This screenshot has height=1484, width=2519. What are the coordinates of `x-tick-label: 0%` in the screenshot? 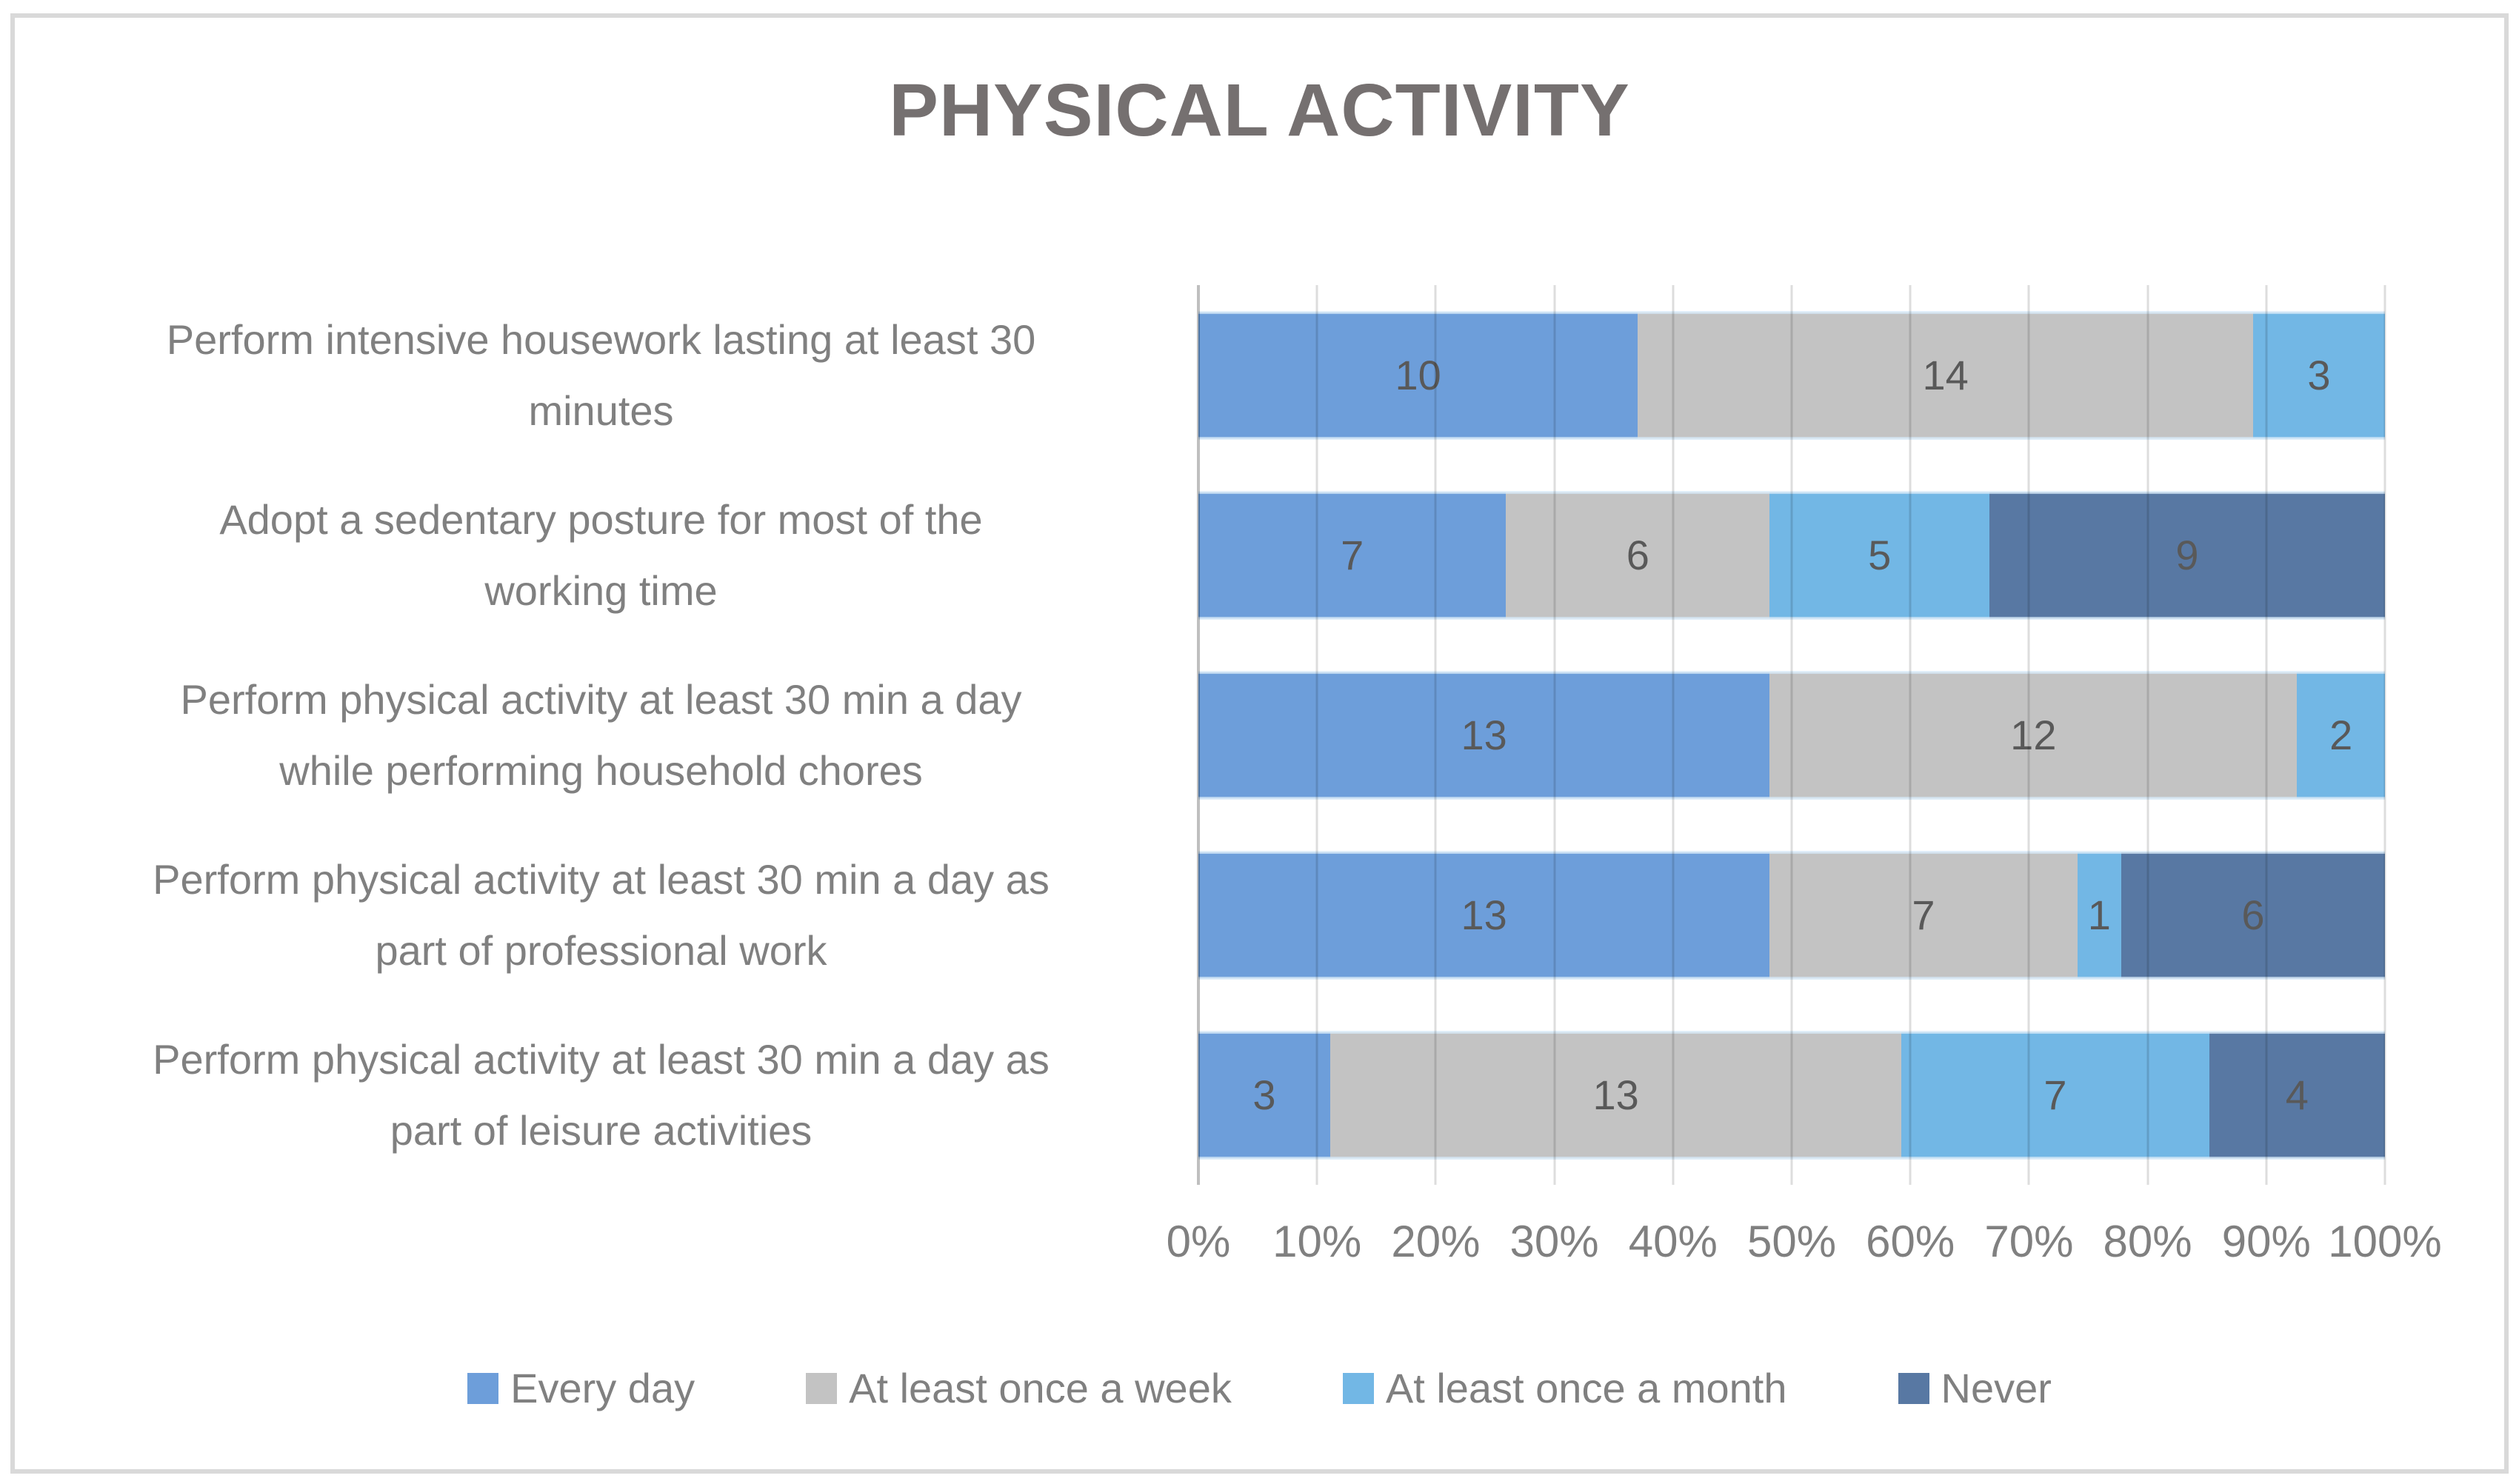 It's located at (1198, 1241).